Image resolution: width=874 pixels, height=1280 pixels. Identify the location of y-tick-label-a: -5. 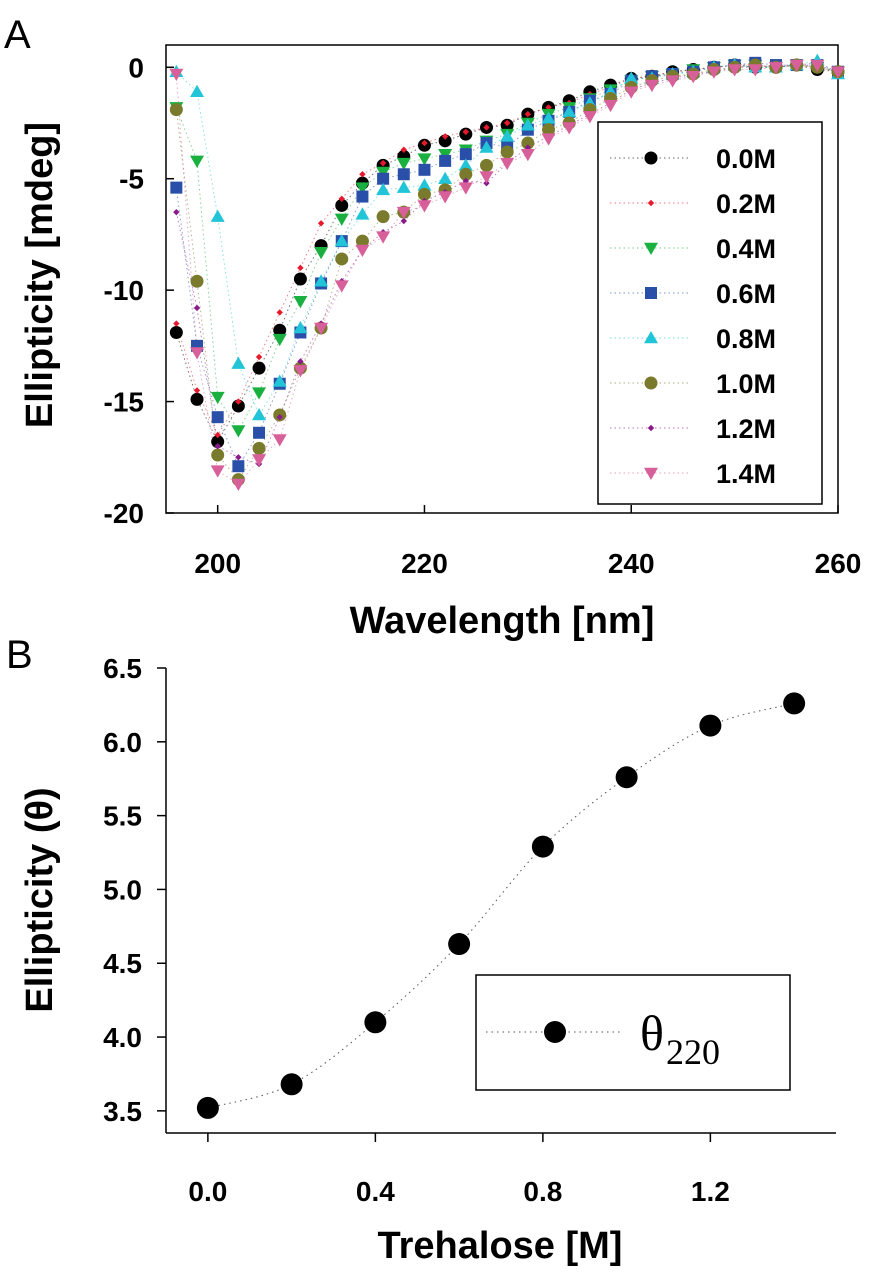
(131, 179).